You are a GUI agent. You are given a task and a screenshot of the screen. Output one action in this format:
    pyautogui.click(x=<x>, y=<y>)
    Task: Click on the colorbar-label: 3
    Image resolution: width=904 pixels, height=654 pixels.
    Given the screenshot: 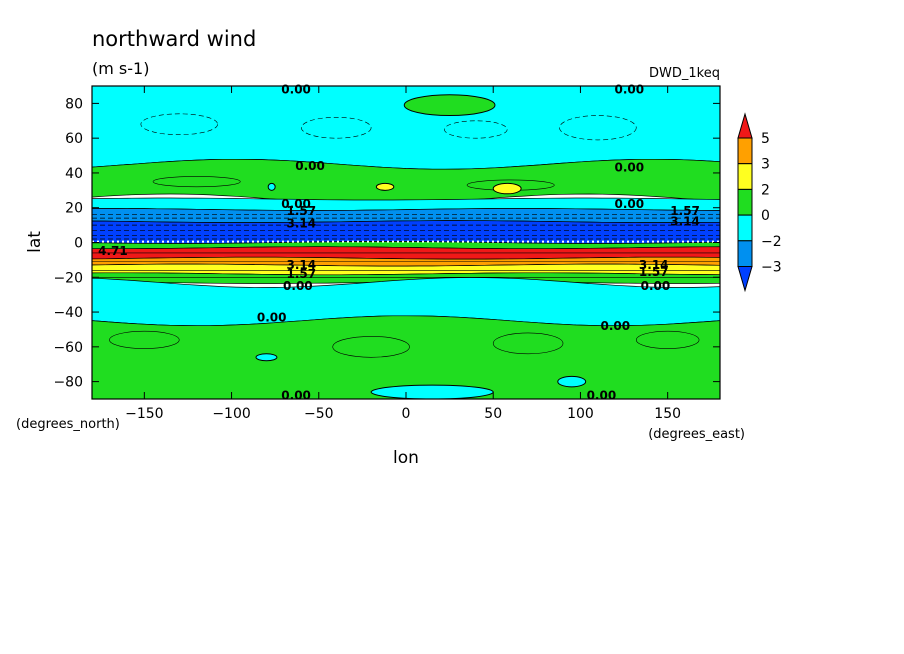 What is the action you would take?
    pyautogui.click(x=765, y=165)
    